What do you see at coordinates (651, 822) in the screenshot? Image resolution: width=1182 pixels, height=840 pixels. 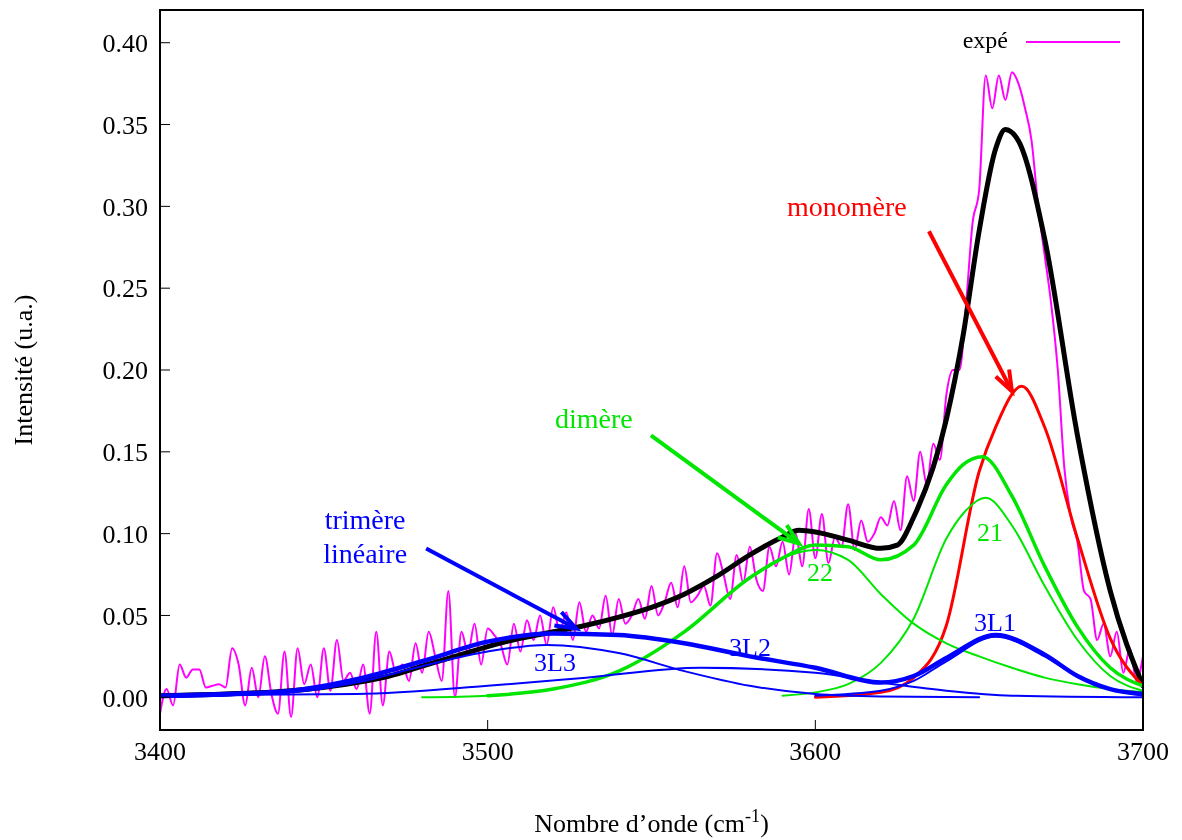 I see `x-axis-title: Nombre d’onde (cm$^{-1}$)` at bounding box center [651, 822].